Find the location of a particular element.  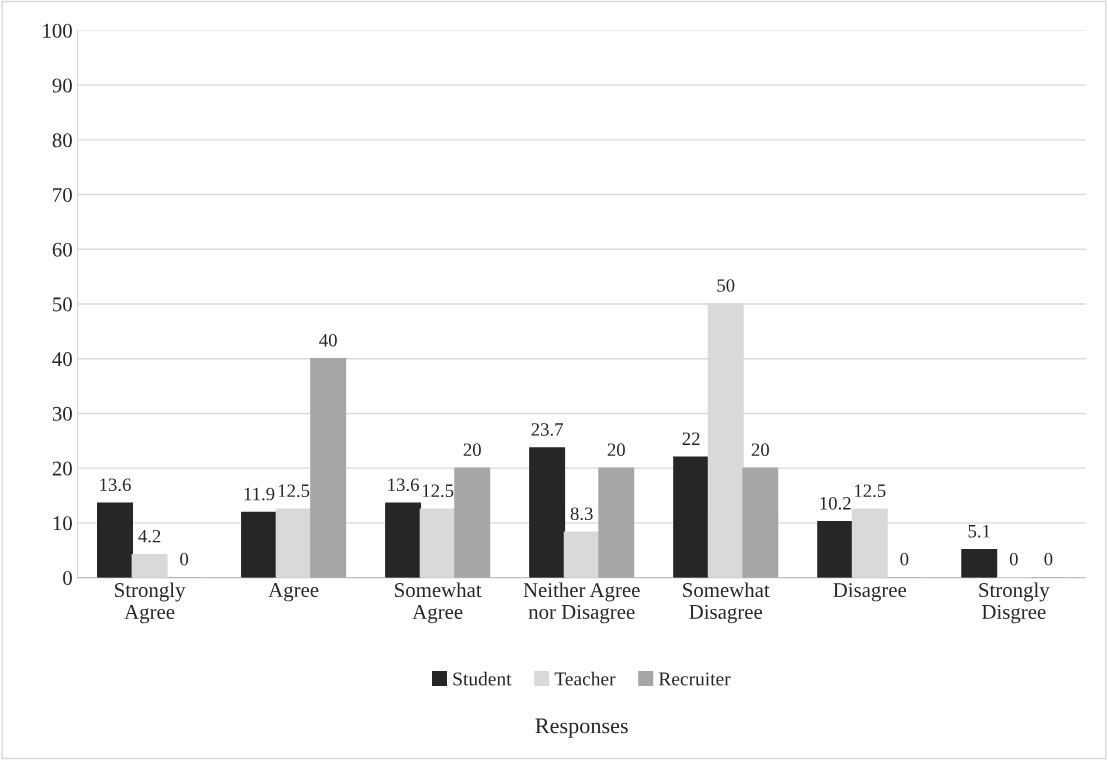

y-tick-label: 90 is located at coordinates (62, 85).